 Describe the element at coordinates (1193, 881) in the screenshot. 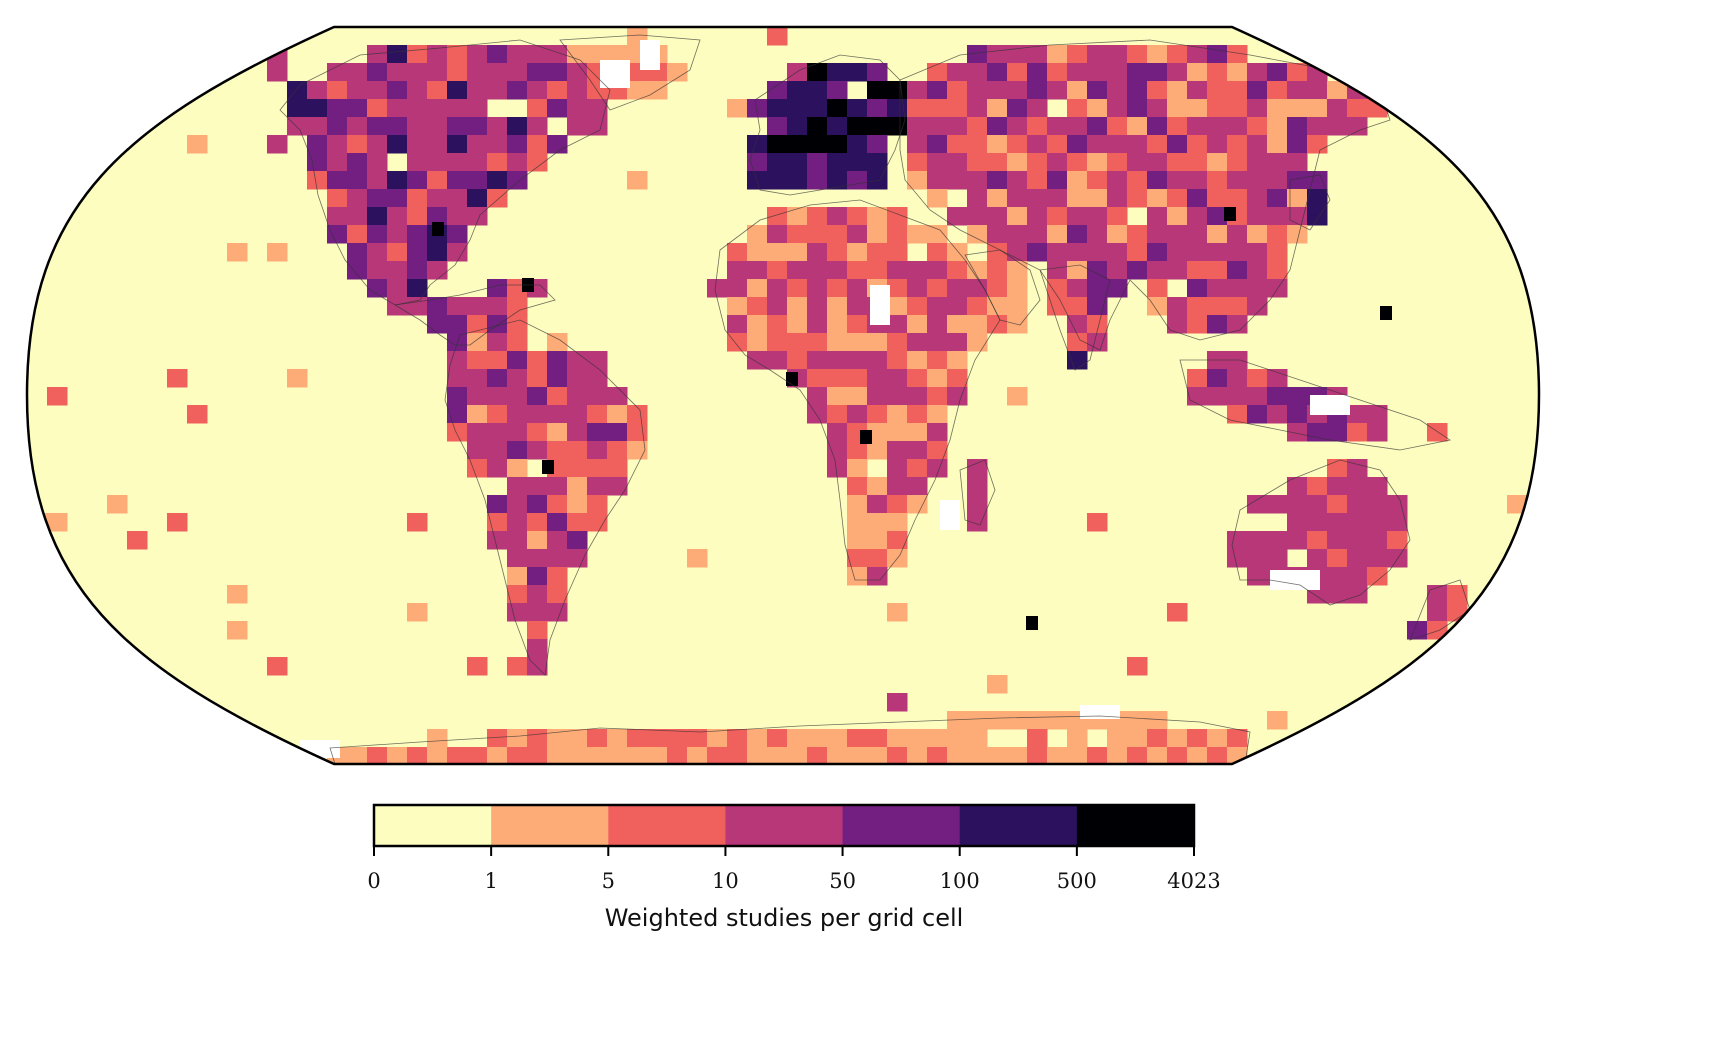

I see `colorbar-tick-label: 4023` at that location.